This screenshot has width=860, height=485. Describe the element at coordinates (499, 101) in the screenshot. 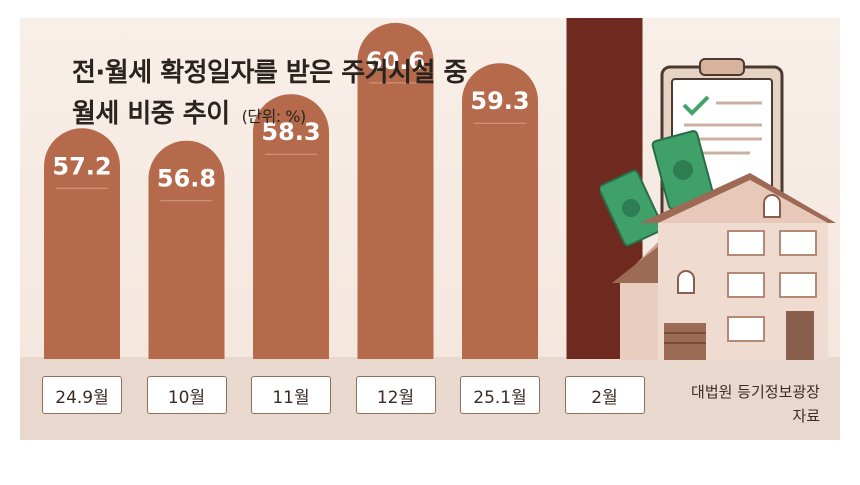

I see `value-label-4: 59.3` at that location.